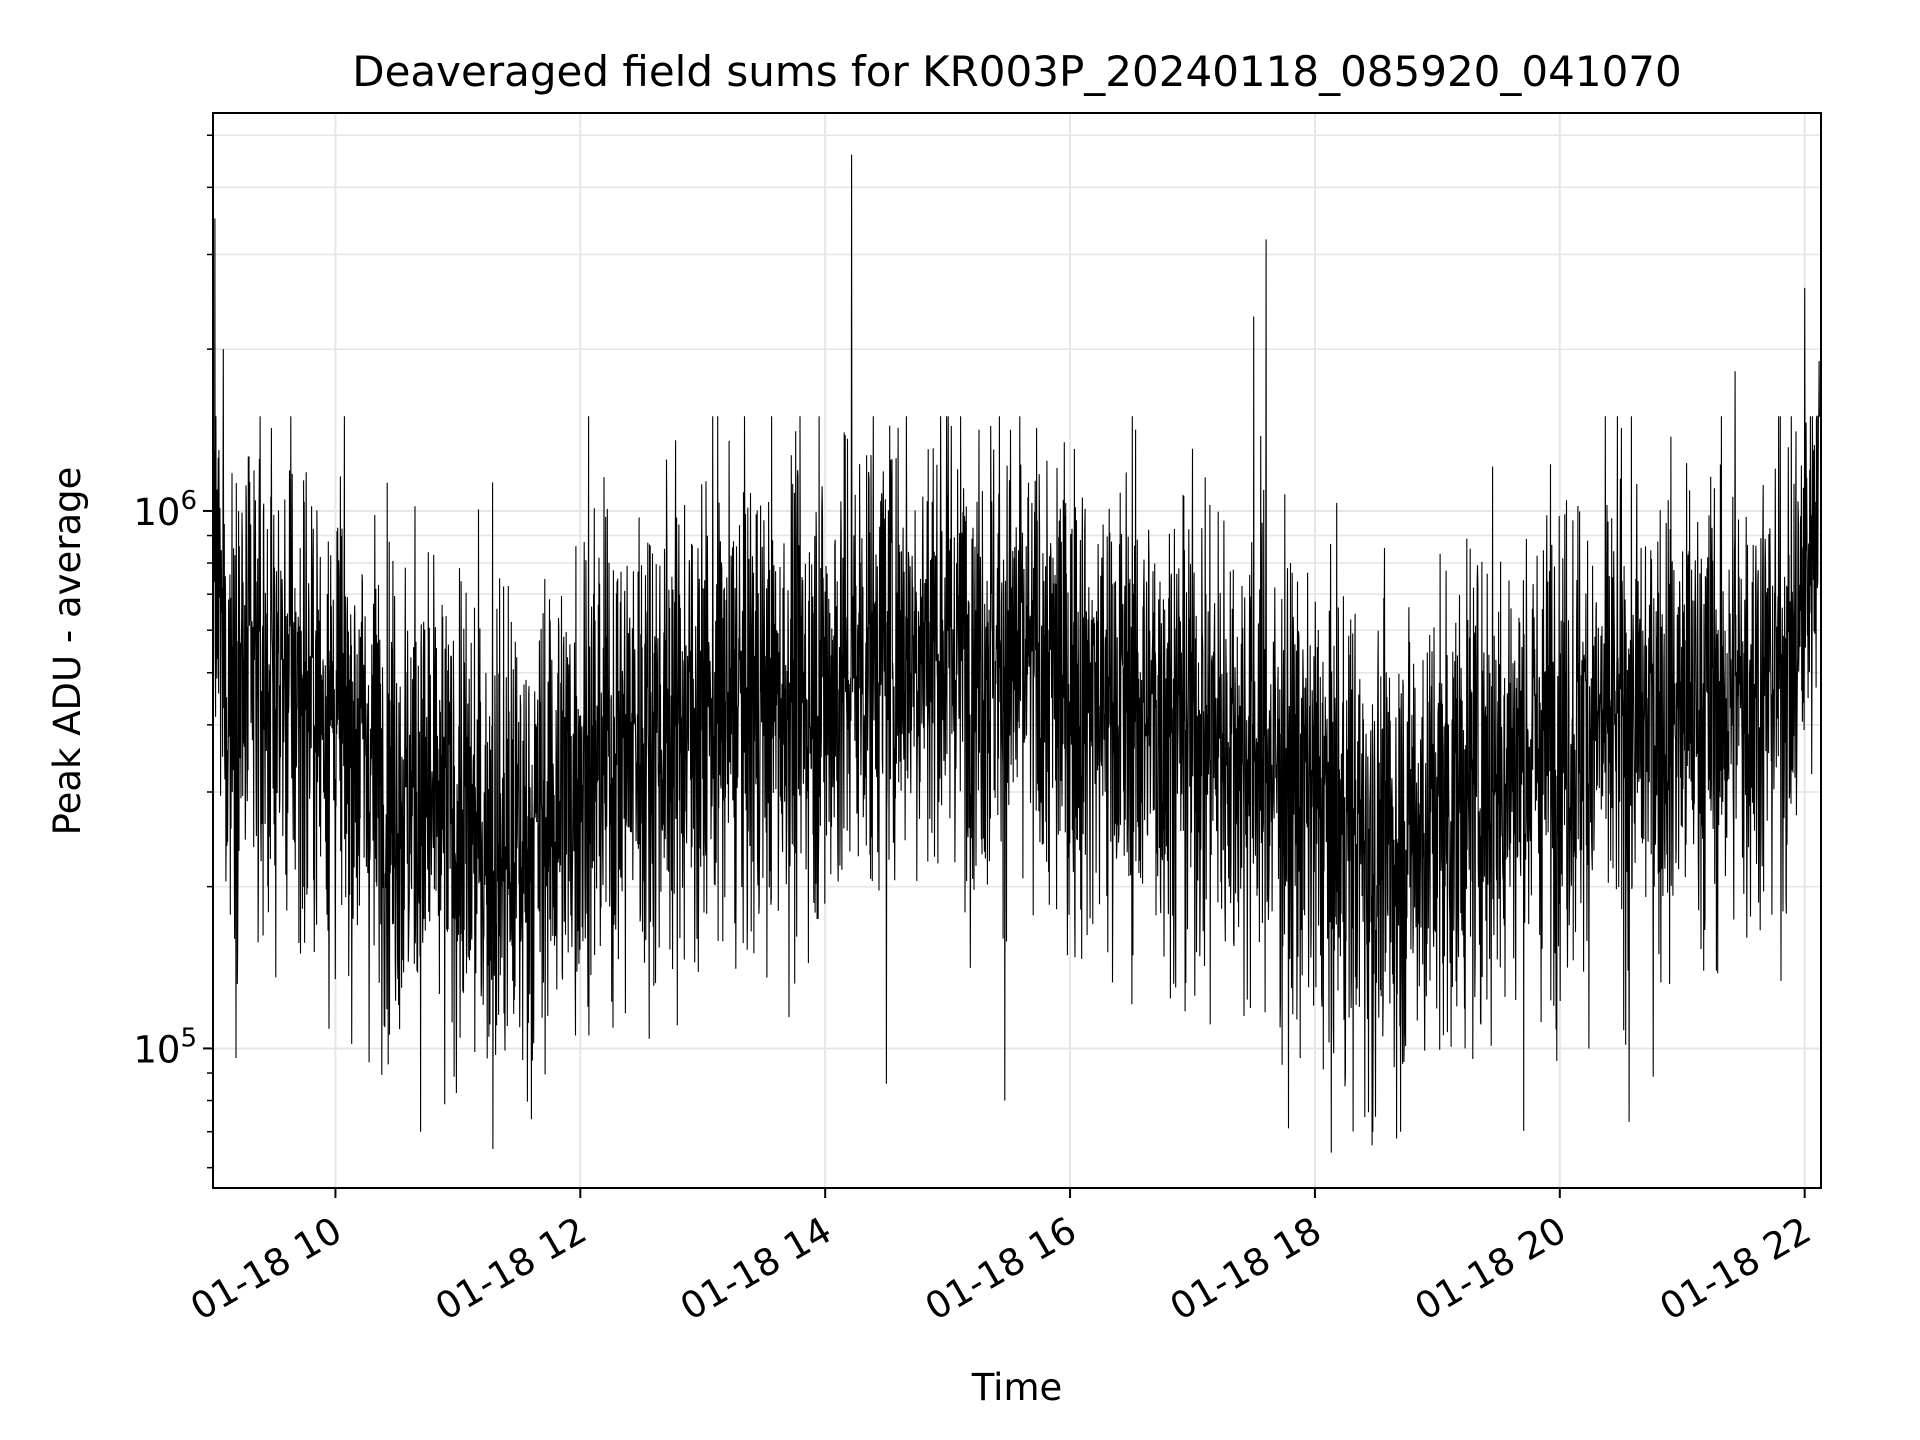 Image resolution: width=1920 pixels, height=1440 pixels. I want to click on y-axis-label: Peak ADU - average, so click(67, 651).